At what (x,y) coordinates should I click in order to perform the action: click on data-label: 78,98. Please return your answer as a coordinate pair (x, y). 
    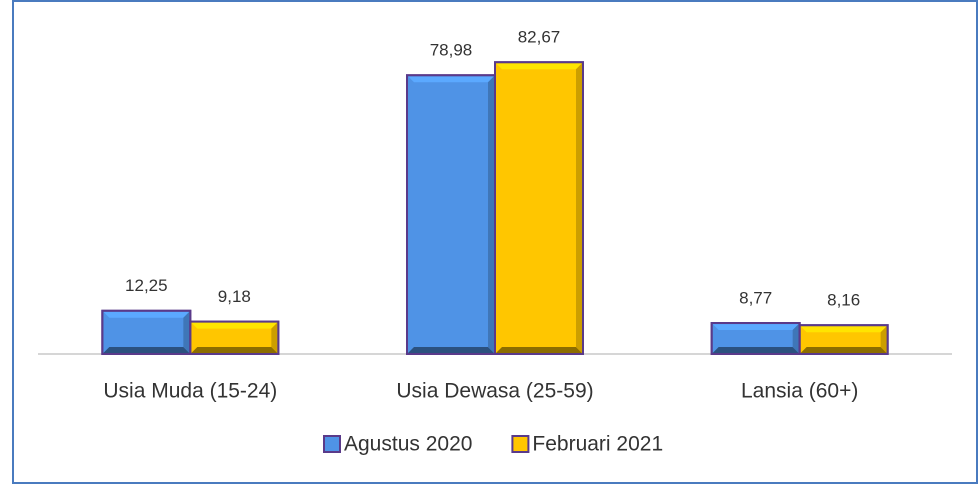
    Looking at the image, I should click on (451, 50).